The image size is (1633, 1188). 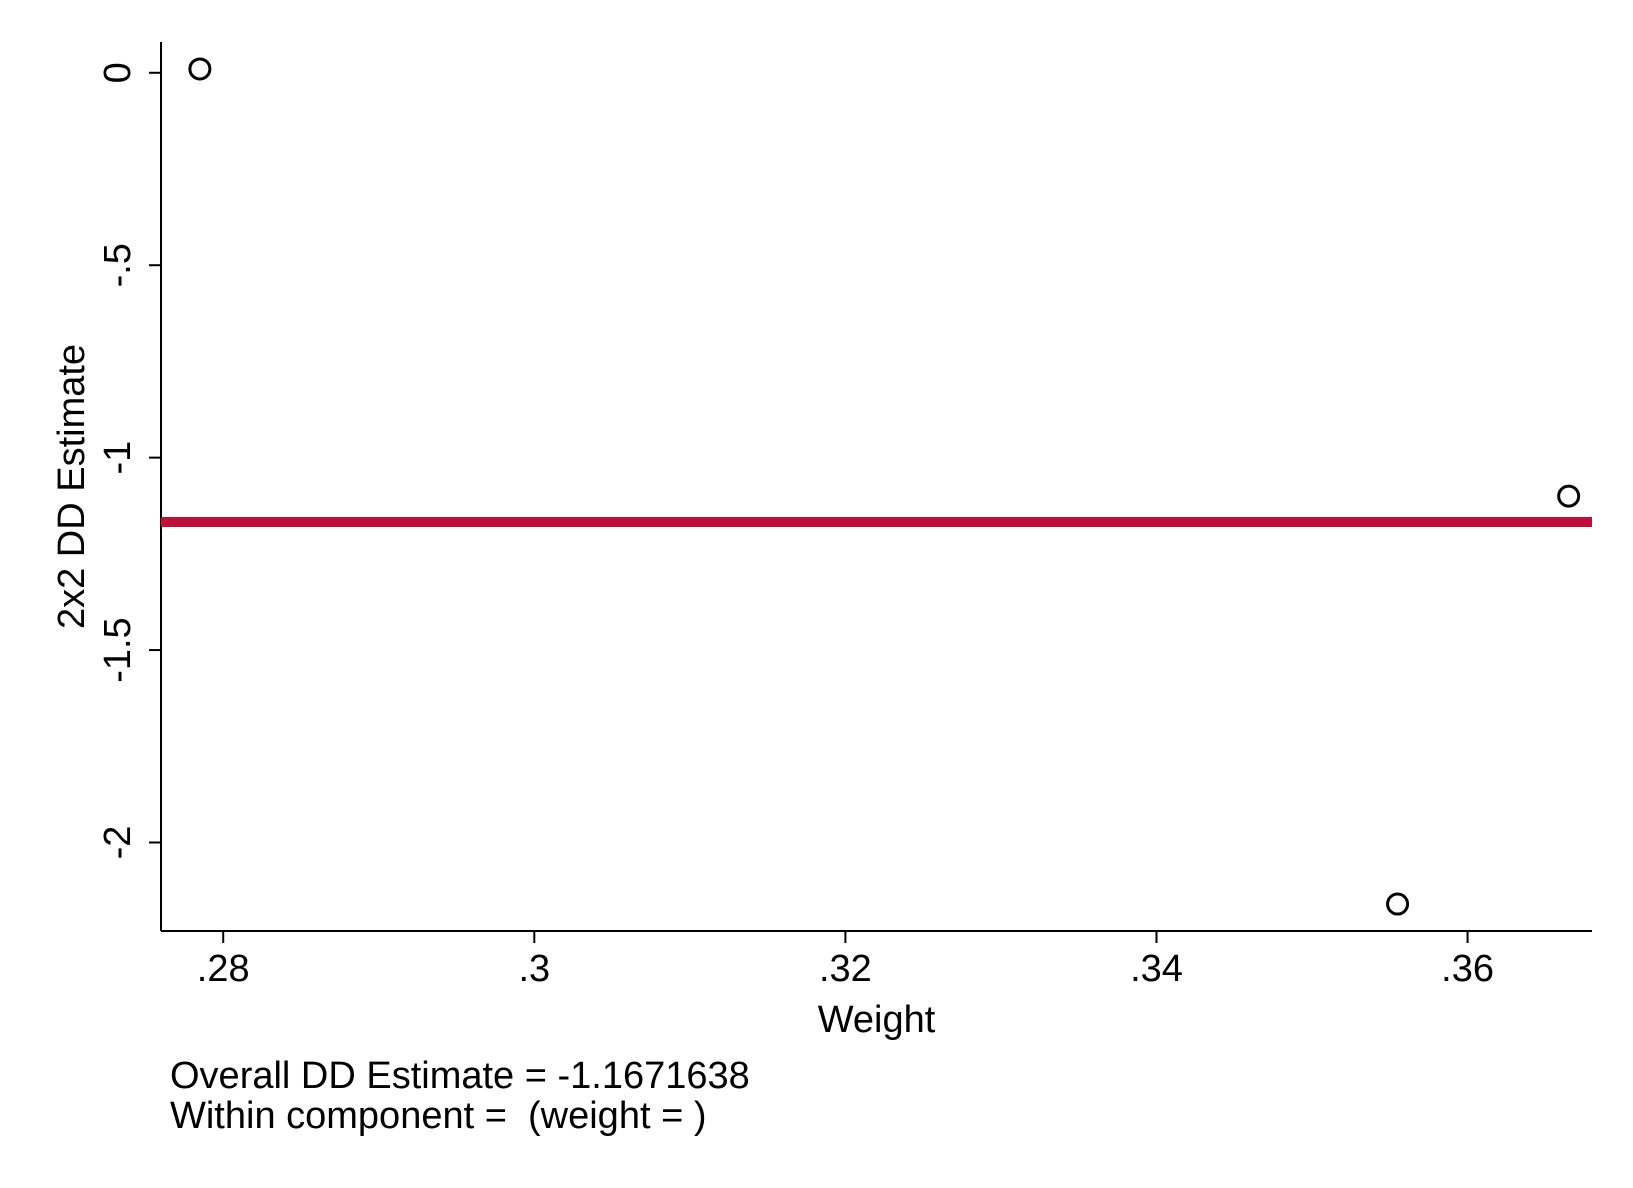 What do you see at coordinates (72, 486) in the screenshot?
I see `y-axis-title: 2x2 DD Estimate` at bounding box center [72, 486].